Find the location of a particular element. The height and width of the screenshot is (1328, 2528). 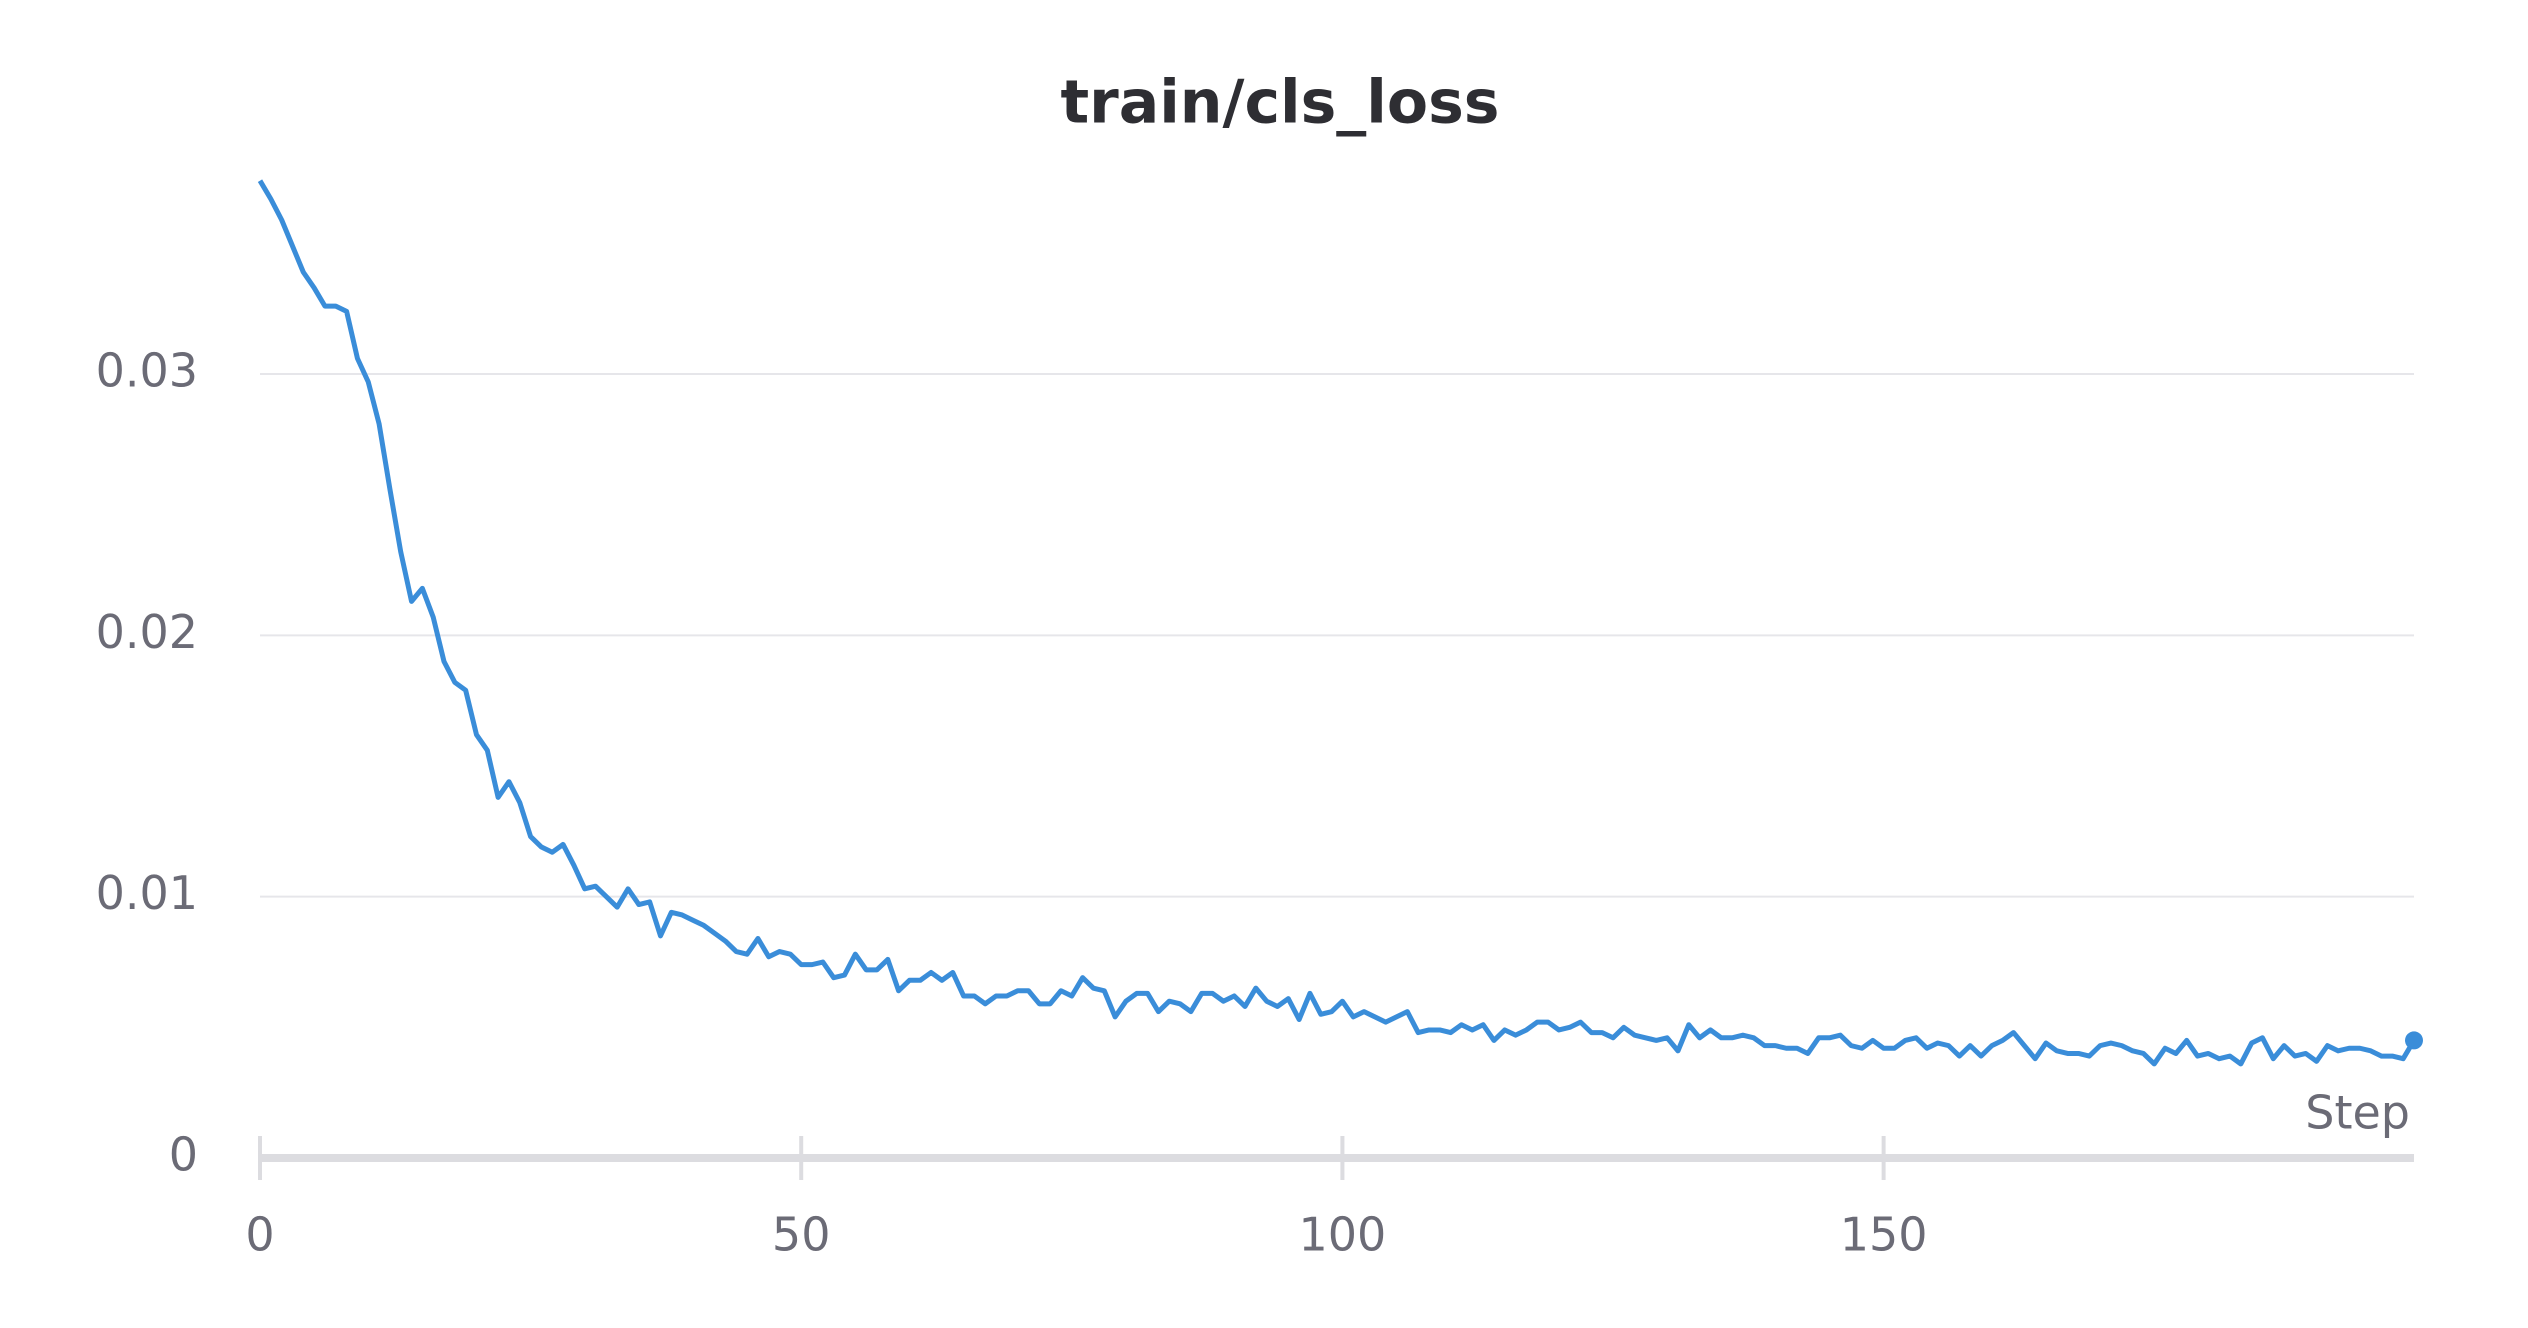

x-tick-label: 0 is located at coordinates (259, 1235).